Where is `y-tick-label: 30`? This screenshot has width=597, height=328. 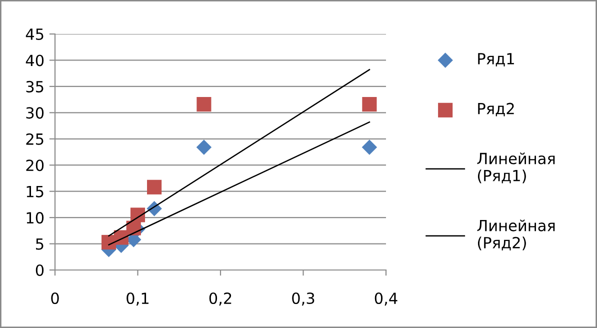
y-tick-label: 30 is located at coordinates (35, 113).